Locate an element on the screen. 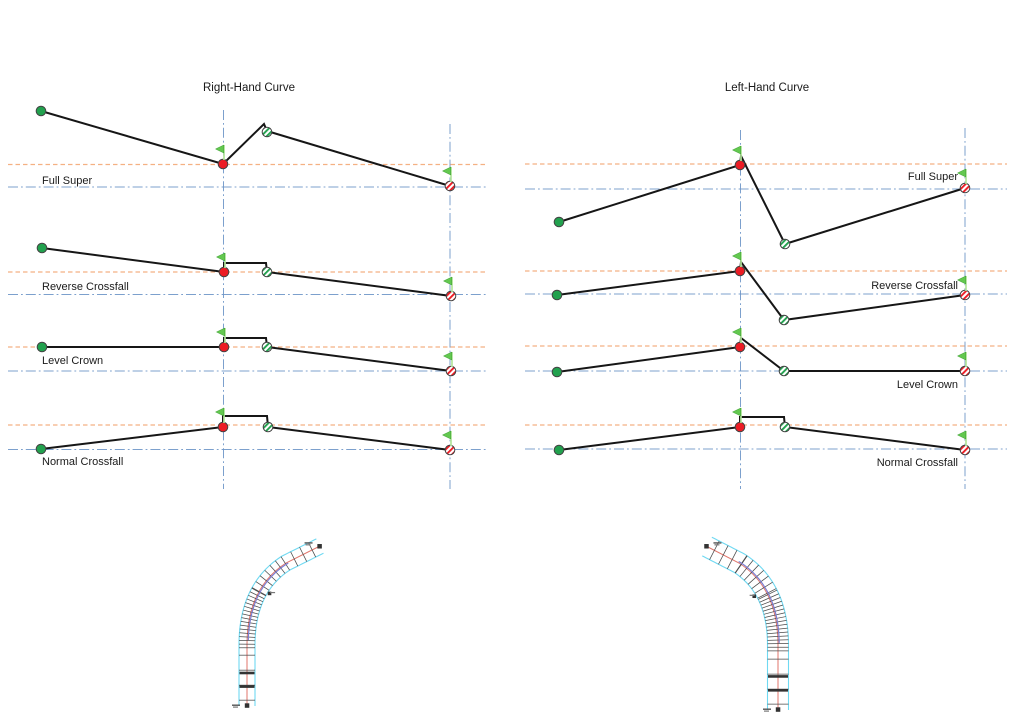 The height and width of the screenshot is (720, 1024). panel-title: Left-Hand Curve is located at coordinates (767, 88).